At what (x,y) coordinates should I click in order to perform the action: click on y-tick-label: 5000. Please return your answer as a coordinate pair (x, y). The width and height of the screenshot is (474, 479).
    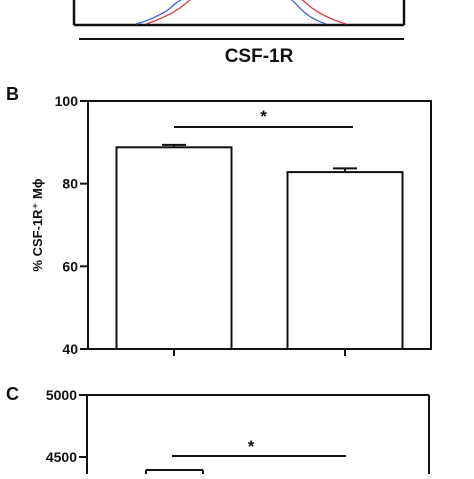
    Looking at the image, I should click on (61, 395).